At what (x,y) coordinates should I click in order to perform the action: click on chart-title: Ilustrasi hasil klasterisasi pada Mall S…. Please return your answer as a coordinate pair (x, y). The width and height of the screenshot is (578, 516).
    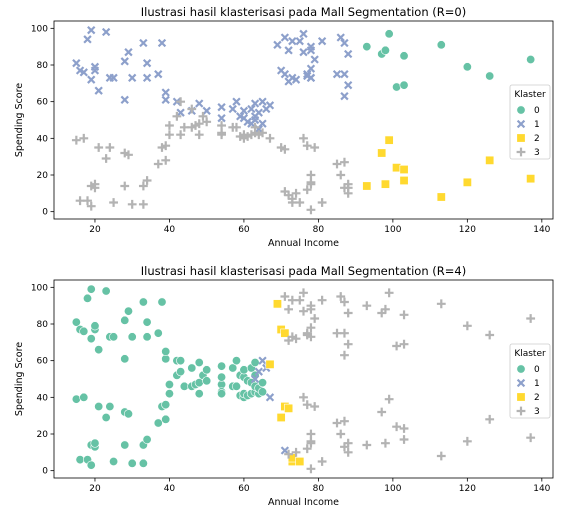
    Looking at the image, I should click on (303, 271).